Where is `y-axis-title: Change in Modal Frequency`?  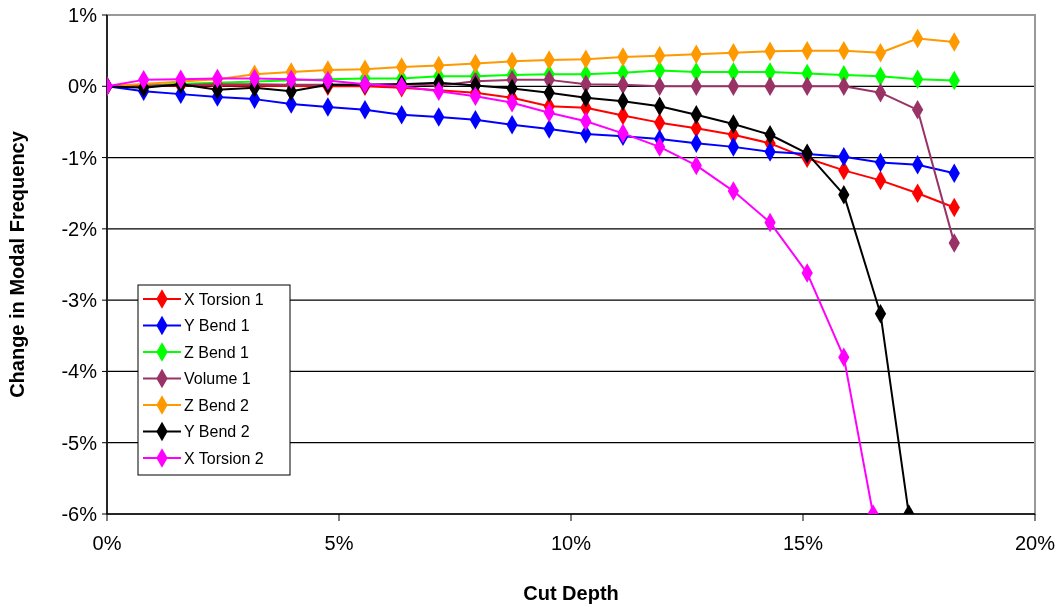
y-axis-title: Change in Modal Frequency is located at coordinates (17, 264).